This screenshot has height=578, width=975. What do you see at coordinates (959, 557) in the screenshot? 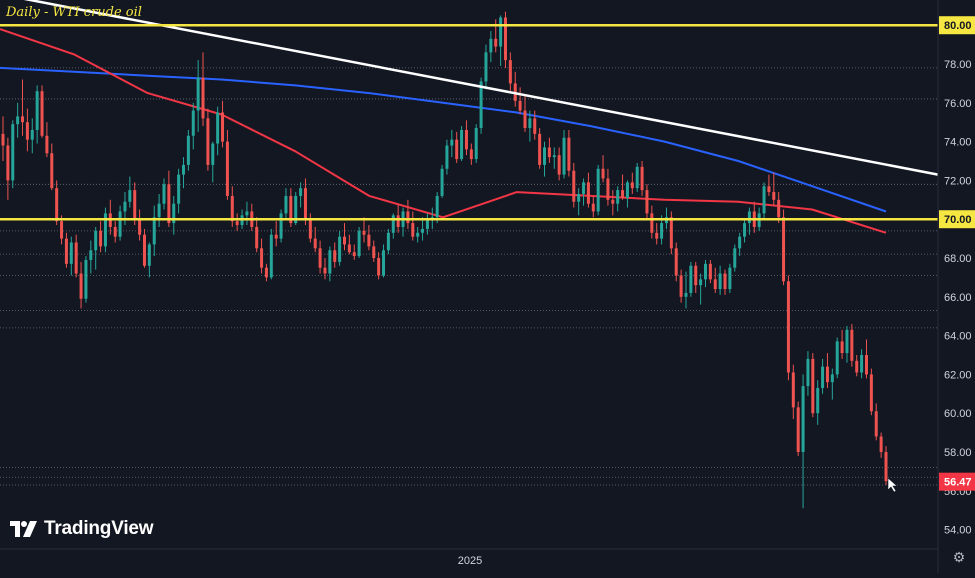
I see `gear-icon: ⚙` at bounding box center [959, 557].